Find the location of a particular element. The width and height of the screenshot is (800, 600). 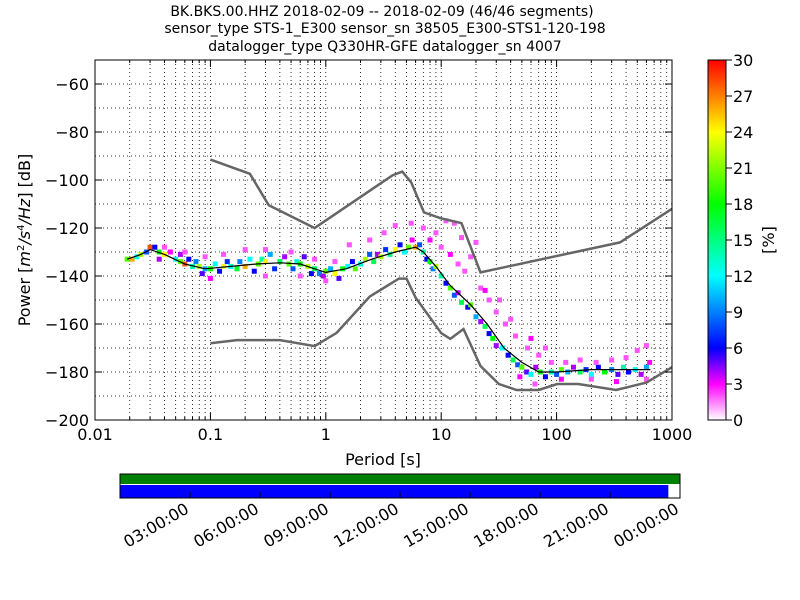

y-axis-label-prefix: Power [ is located at coordinates (24, 297).